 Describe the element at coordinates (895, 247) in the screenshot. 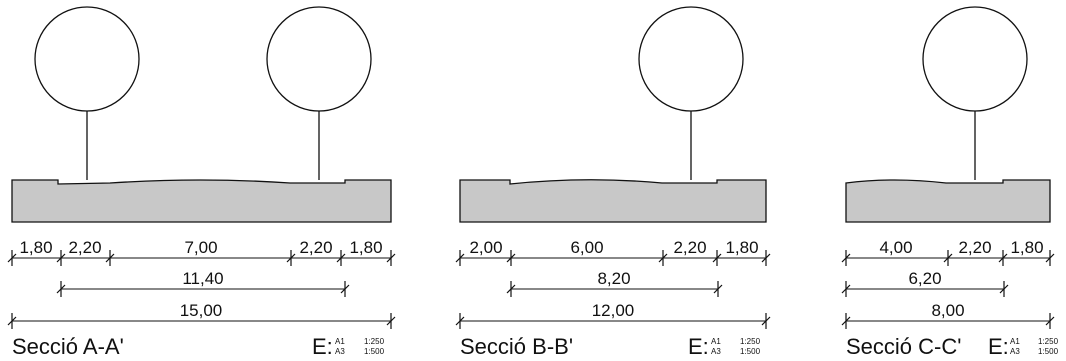

I see `dimension-label: 4,00` at that location.